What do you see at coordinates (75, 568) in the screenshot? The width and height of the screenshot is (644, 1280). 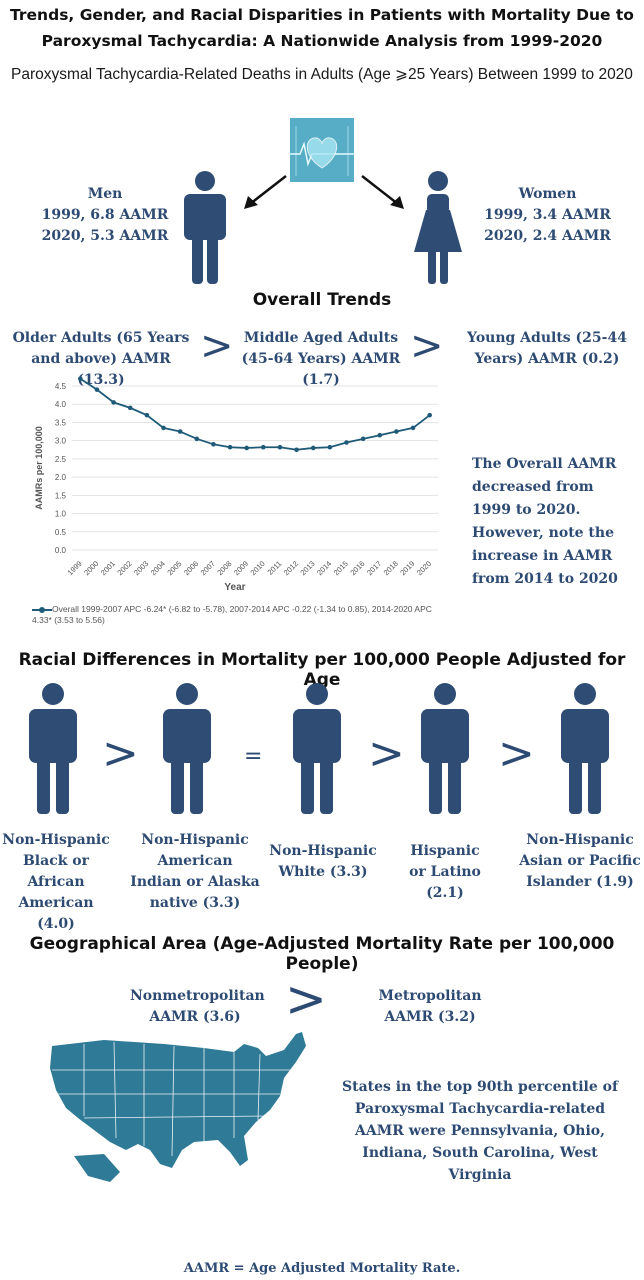 I see `x-tick-label: 1999` at bounding box center [75, 568].